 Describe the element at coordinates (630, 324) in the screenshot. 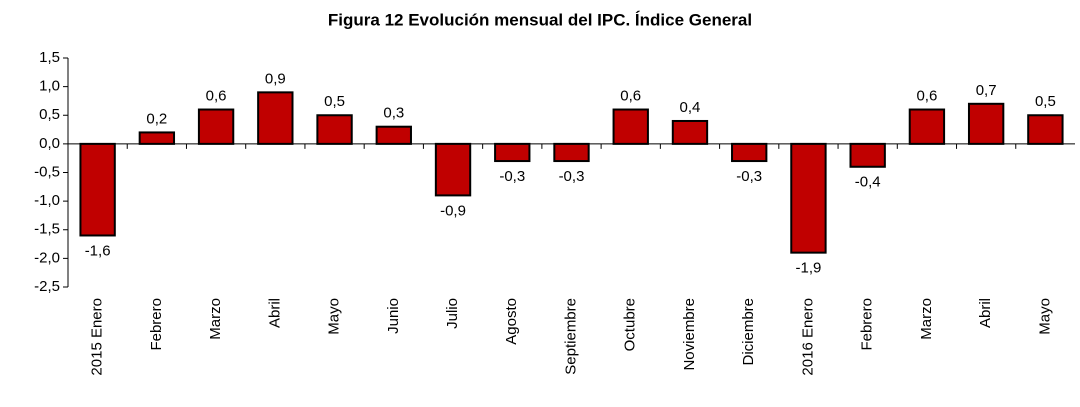

I see `x-tick-label: Octubre` at that location.